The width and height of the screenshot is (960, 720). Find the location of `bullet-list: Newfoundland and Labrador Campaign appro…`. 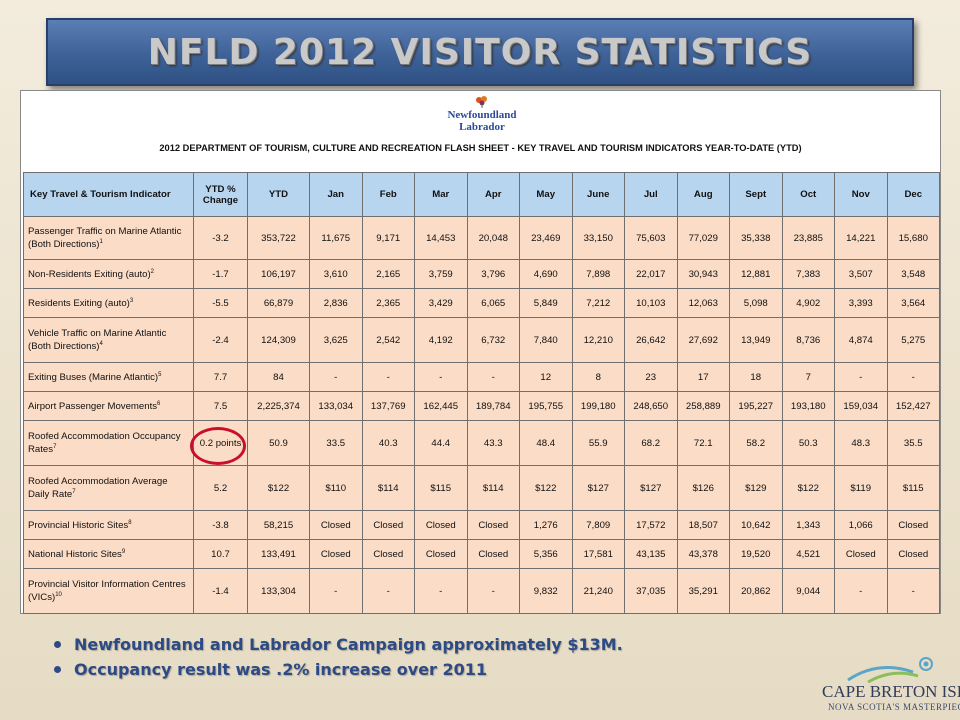

bullet-list: Newfoundland and Labrador Campaign appro… is located at coordinates (334, 657).